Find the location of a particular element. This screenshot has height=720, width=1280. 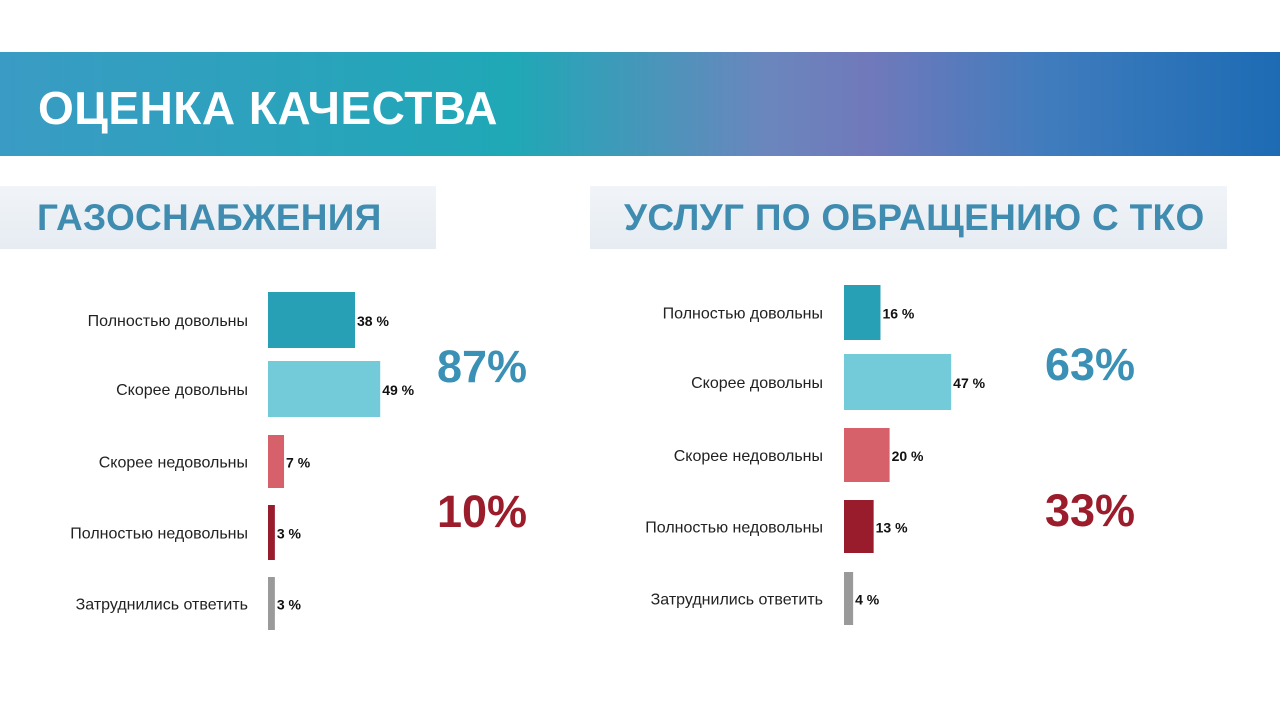

waste-section-header: УСЛУГ ПО ОБРАЩЕНИЮ С ТКО is located at coordinates (908, 217).